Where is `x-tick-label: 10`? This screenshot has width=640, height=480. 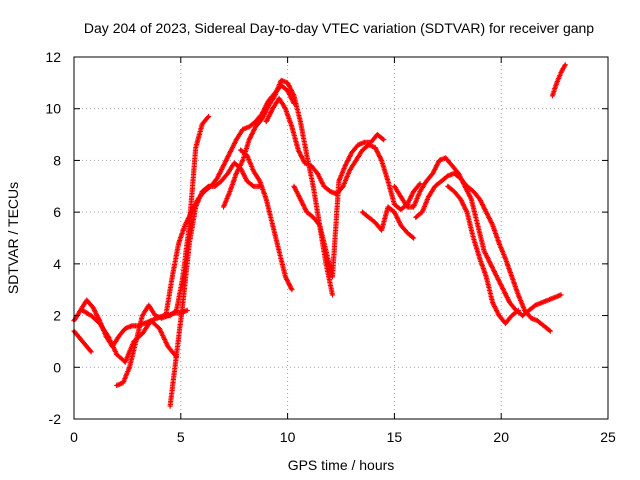 x-tick-label: 10 is located at coordinates (288, 437).